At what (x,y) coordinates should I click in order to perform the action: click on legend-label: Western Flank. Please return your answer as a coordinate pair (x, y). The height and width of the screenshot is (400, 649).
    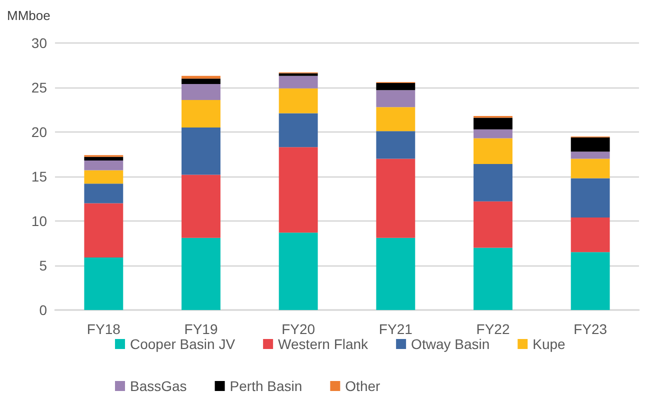
    Looking at the image, I should click on (324, 344).